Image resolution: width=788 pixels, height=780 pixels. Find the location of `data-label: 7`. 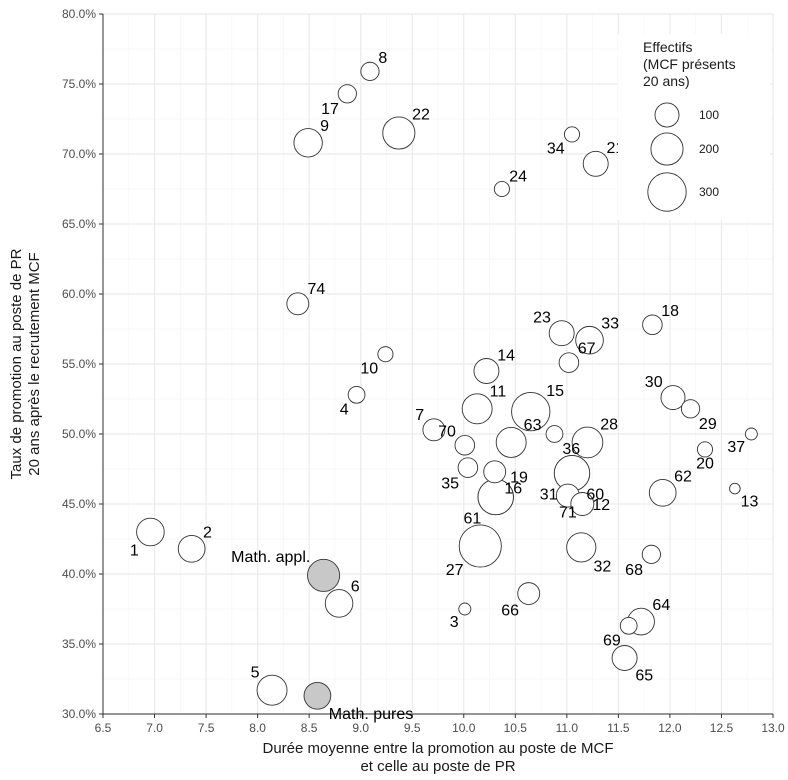

data-label: 7 is located at coordinates (419, 415).